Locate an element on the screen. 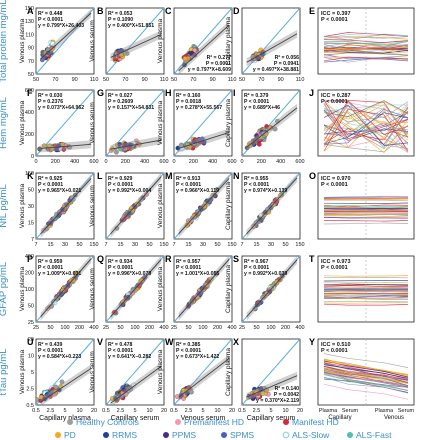 The height and width of the screenshot is (440, 424). stat-text-L: R² = 0.929 is located at coordinates (120, 179).